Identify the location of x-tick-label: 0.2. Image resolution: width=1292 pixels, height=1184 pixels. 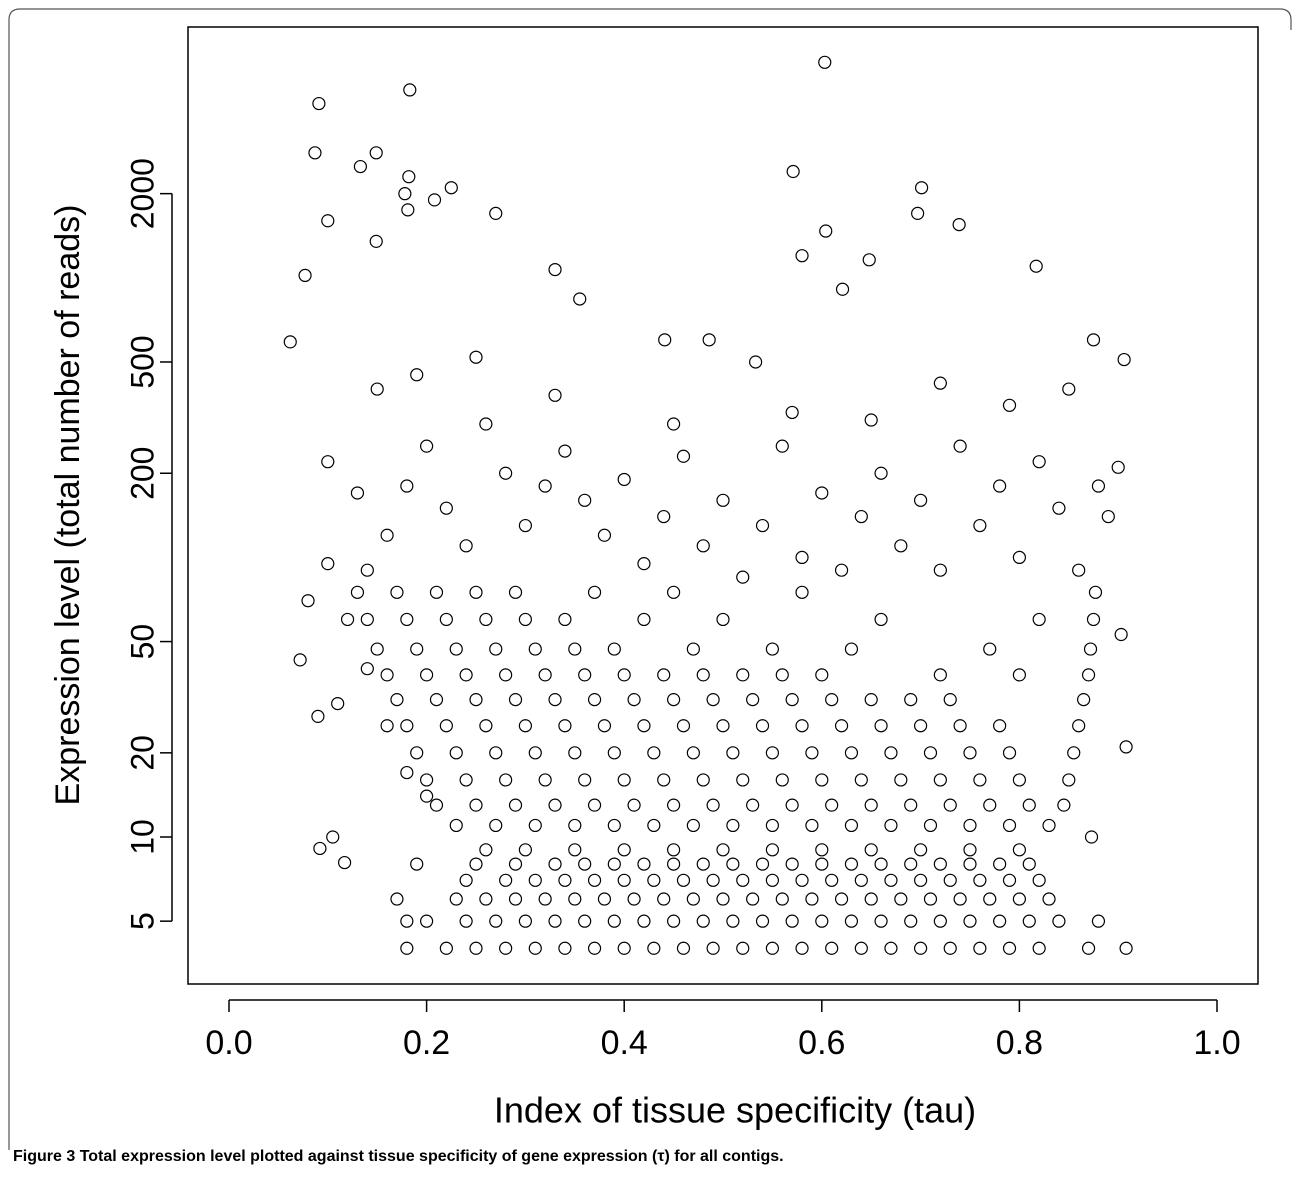
(426, 1043).